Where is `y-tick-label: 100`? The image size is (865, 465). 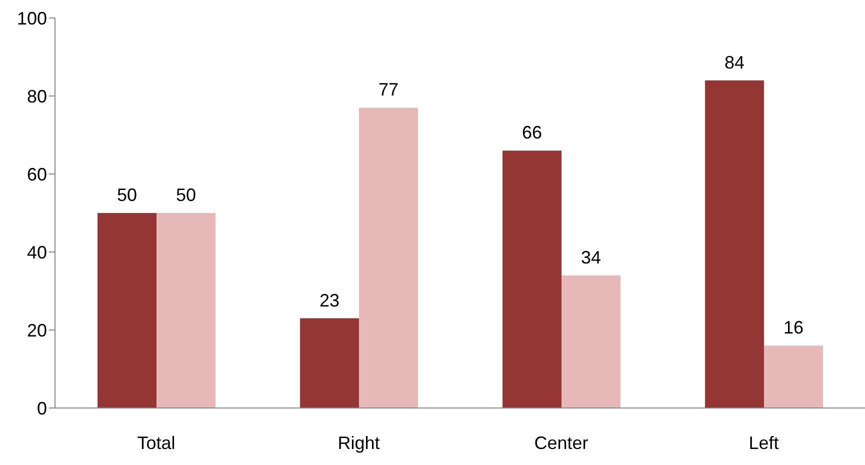 y-tick-label: 100 is located at coordinates (31, 18).